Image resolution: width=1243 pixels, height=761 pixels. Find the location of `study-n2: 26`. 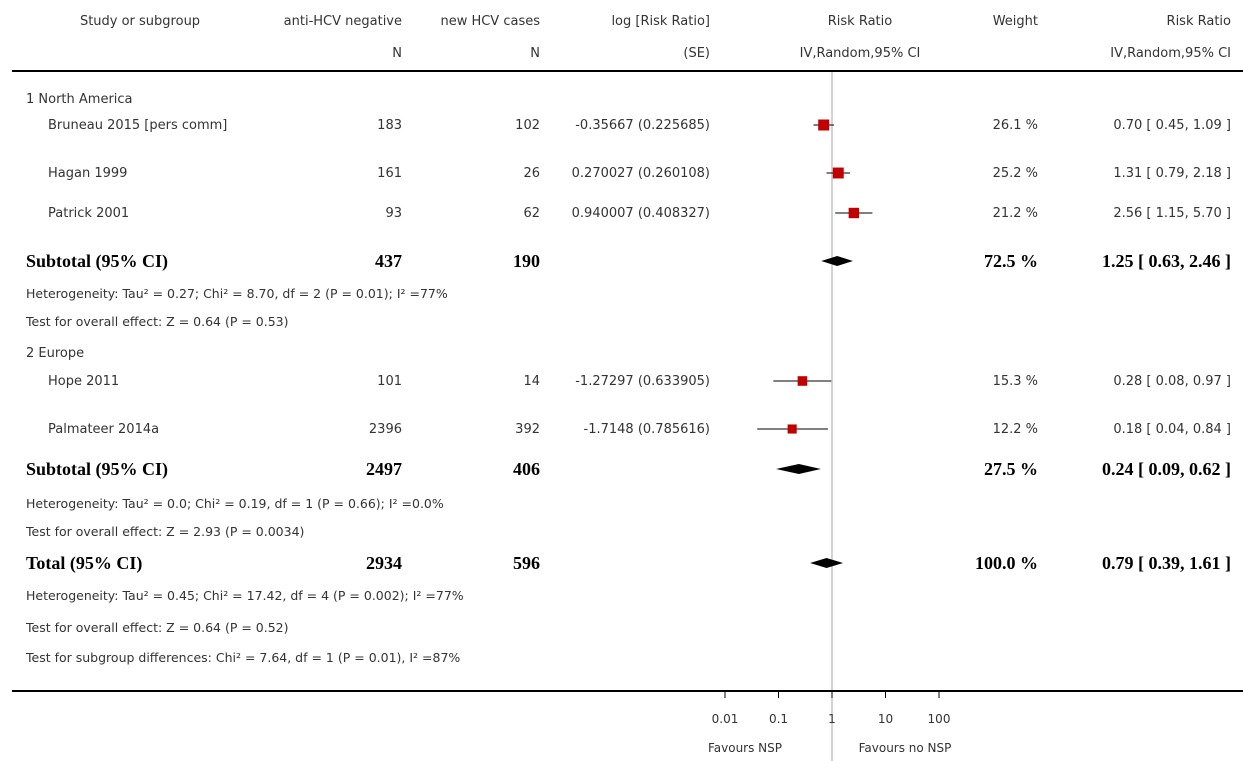

study-n2: 26 is located at coordinates (531, 173).